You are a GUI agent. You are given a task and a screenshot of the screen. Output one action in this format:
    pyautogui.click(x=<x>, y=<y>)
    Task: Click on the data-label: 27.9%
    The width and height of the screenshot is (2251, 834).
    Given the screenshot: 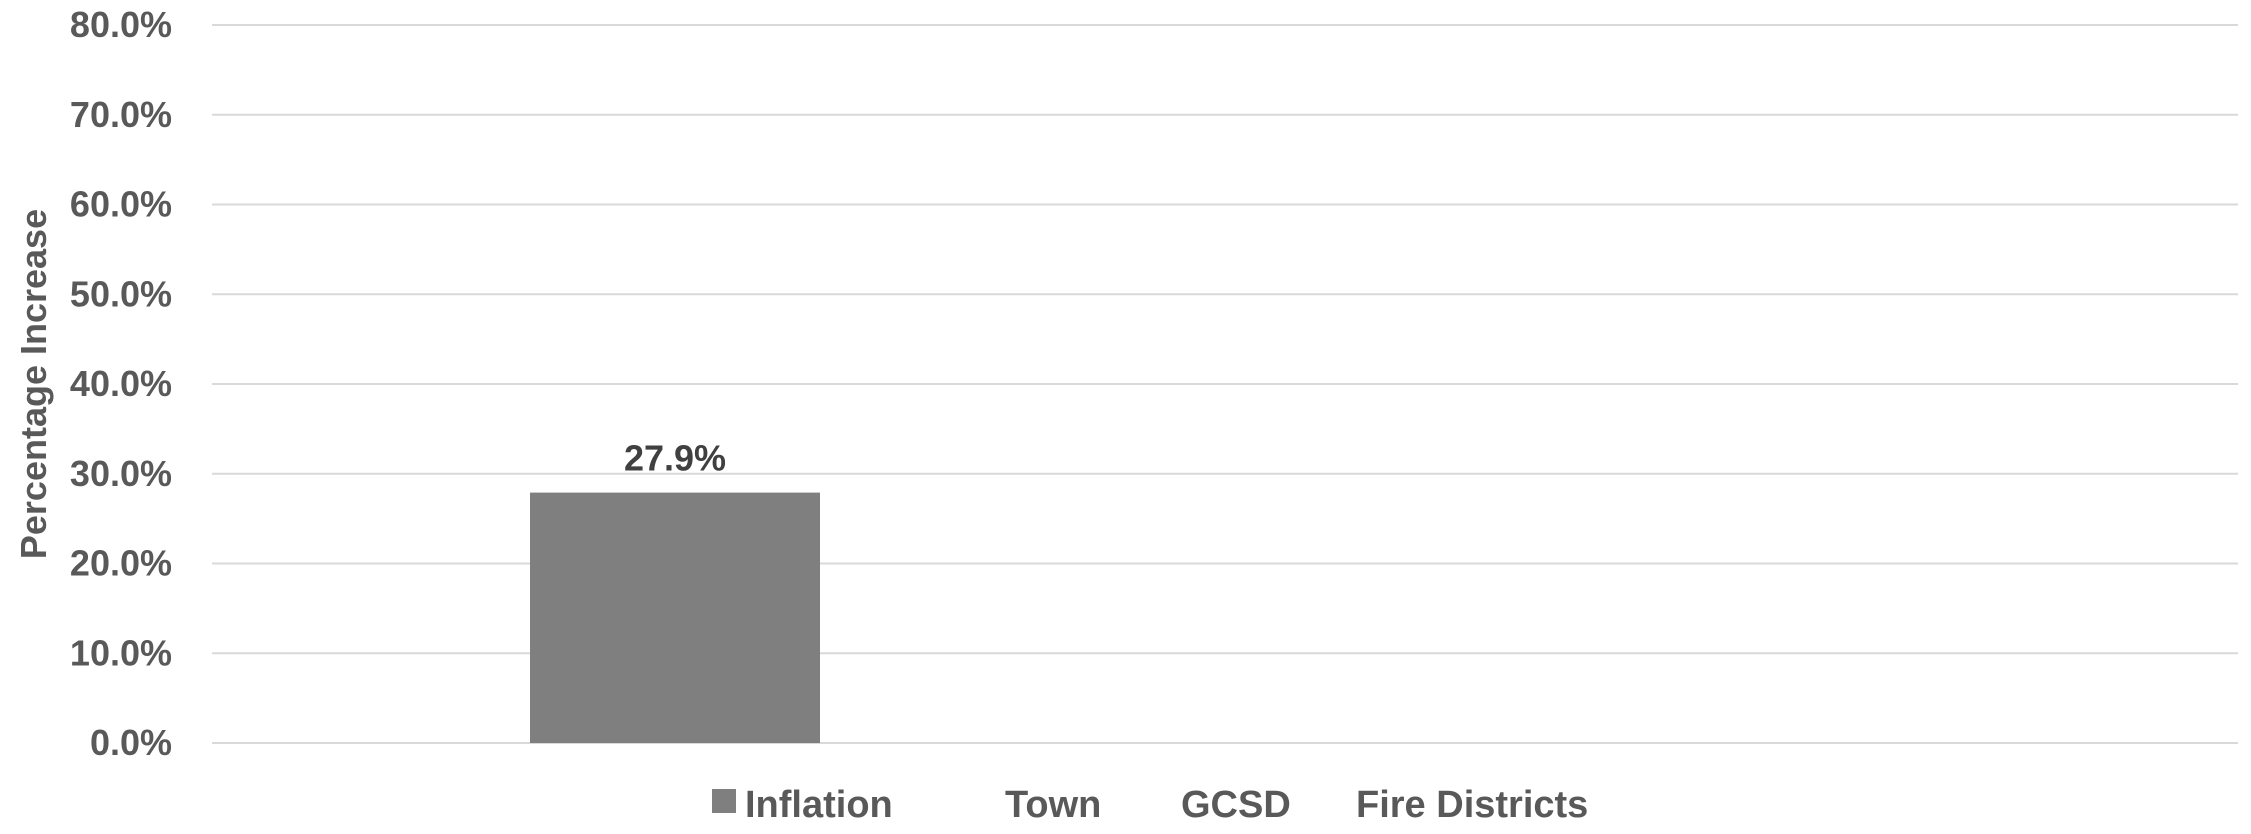 What is the action you would take?
    pyautogui.click(x=675, y=458)
    